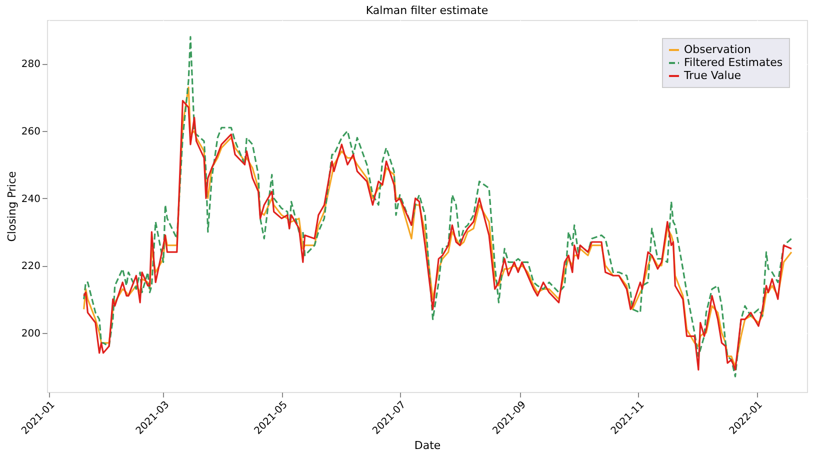 The image size is (826, 462). What do you see at coordinates (427, 445) in the screenshot?
I see `x-axis-title: Date` at bounding box center [427, 445].